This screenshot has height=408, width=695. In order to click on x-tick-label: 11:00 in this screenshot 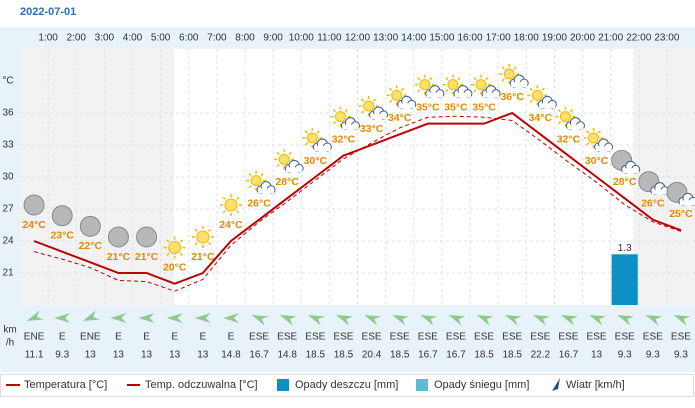, I will do `click(329, 38)`.